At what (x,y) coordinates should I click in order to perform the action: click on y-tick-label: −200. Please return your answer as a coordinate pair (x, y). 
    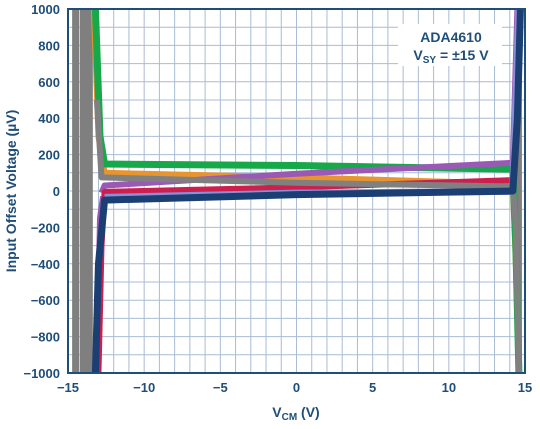
    Looking at the image, I should click on (45, 227).